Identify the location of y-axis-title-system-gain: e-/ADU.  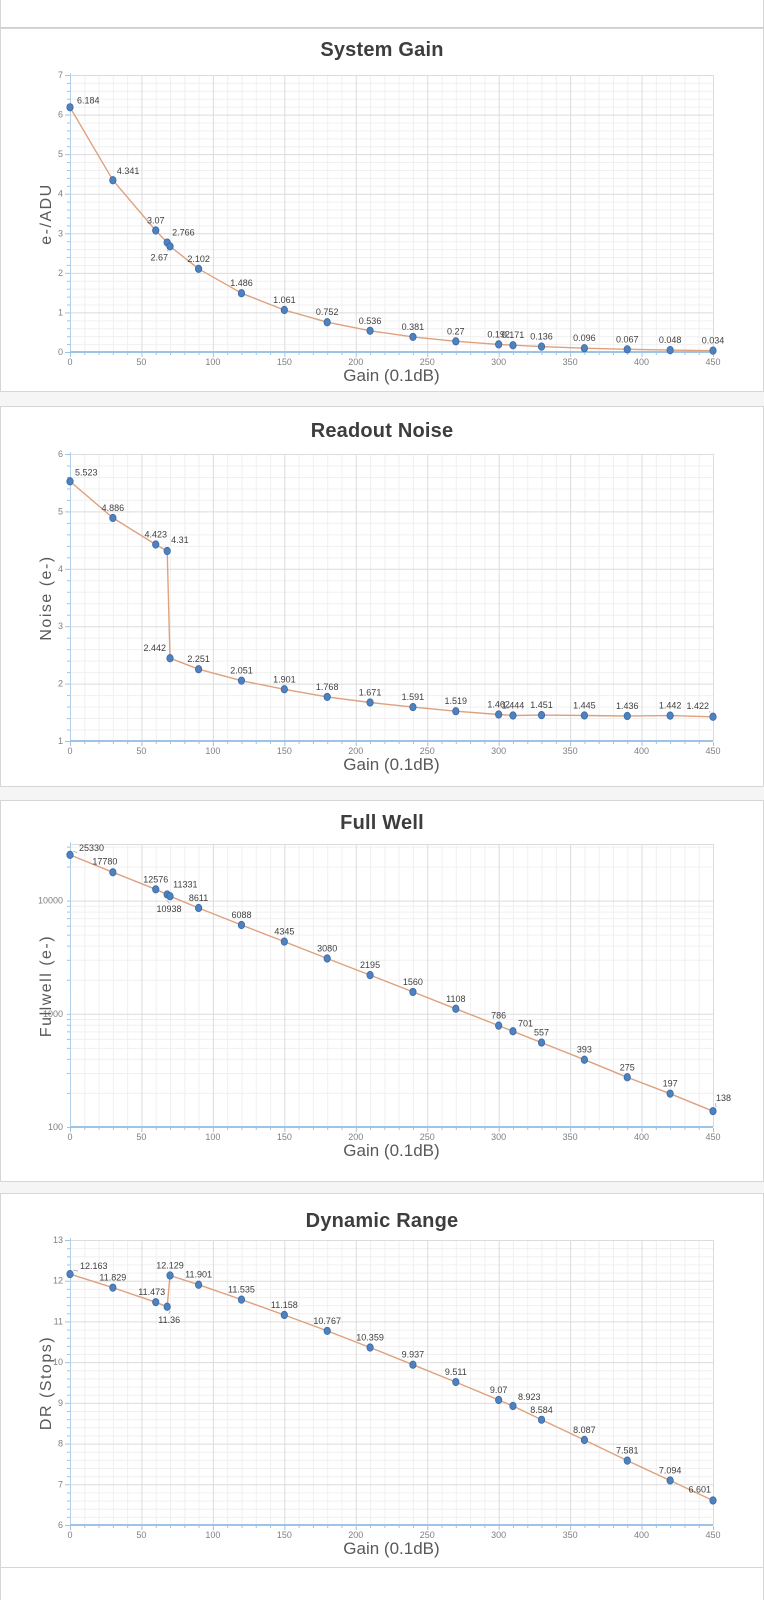
(46, 213).